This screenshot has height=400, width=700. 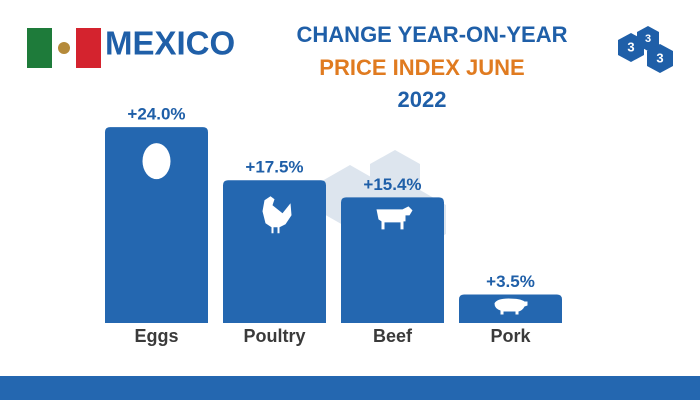 I want to click on pig-icon, so click(x=511, y=306).